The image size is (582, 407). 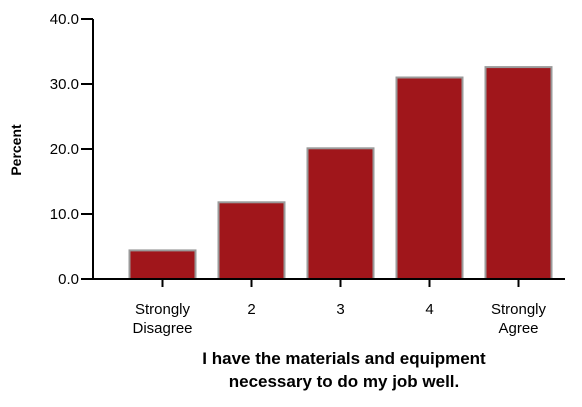 What do you see at coordinates (16, 150) in the screenshot?
I see `y-axis-title: Percent` at bounding box center [16, 150].